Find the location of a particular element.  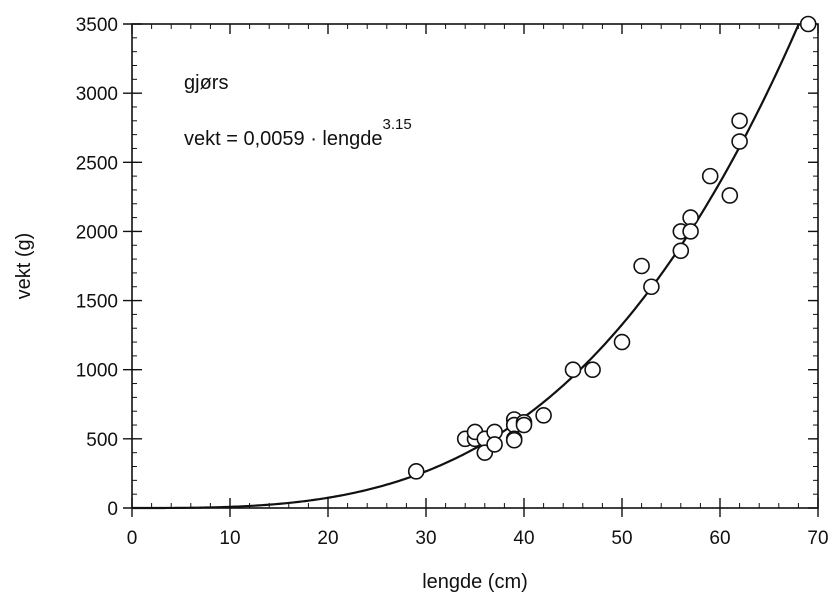

x-tick-label: 70 is located at coordinates (817, 538).